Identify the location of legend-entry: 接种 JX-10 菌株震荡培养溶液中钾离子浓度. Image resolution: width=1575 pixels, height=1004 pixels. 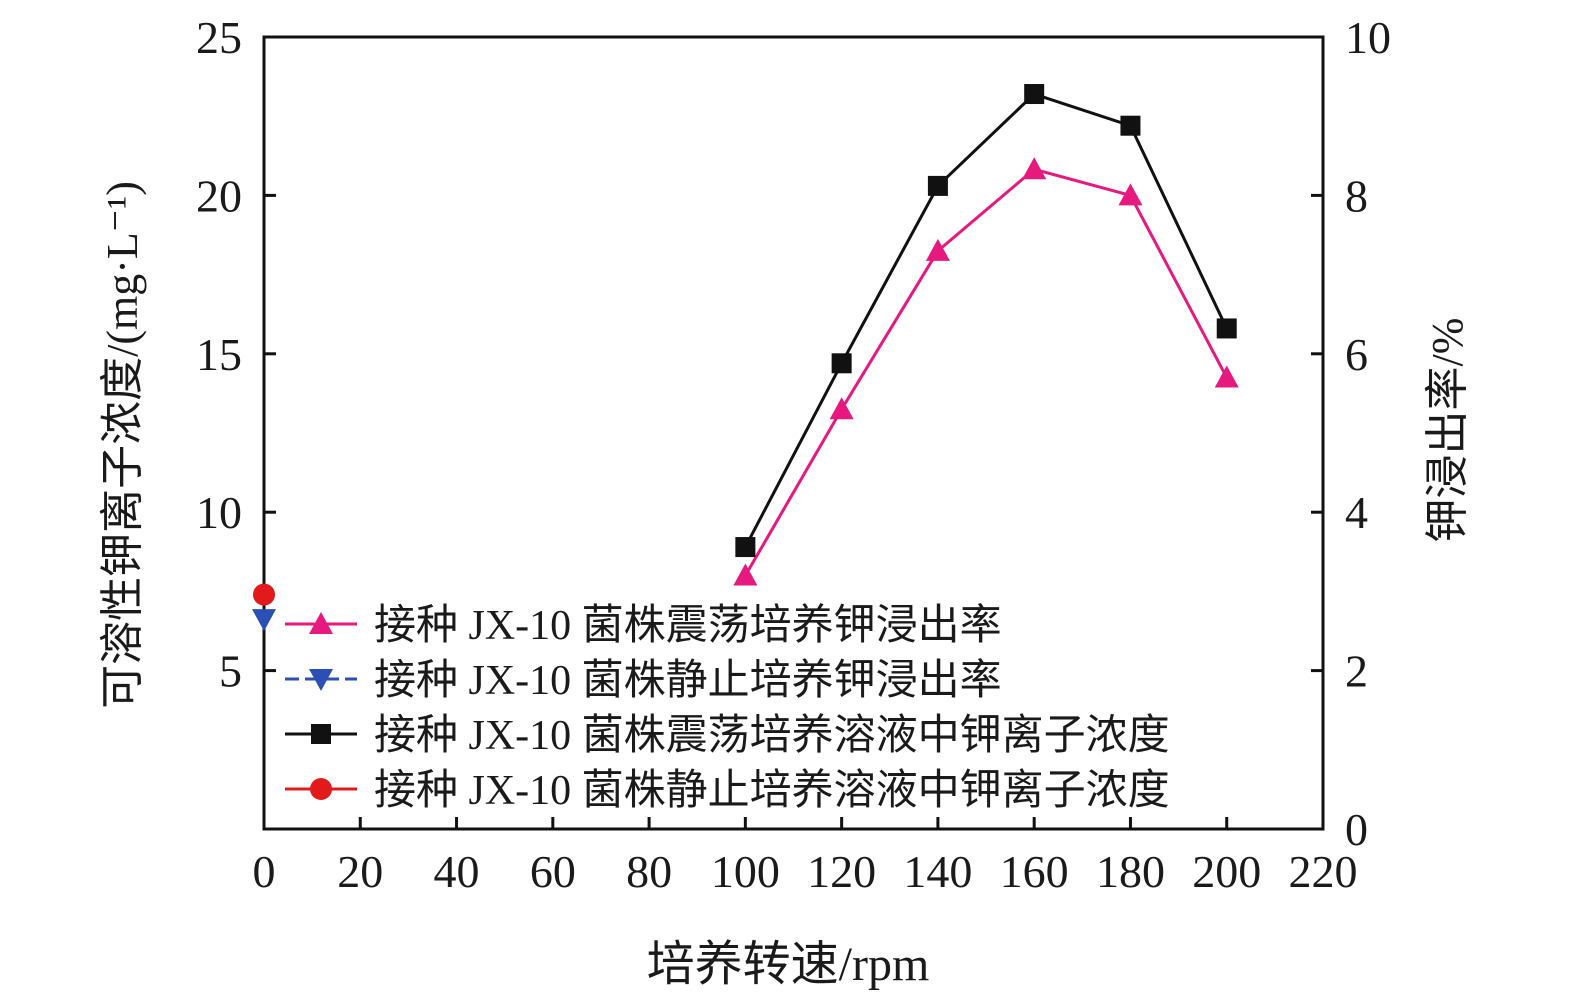
(727, 735).